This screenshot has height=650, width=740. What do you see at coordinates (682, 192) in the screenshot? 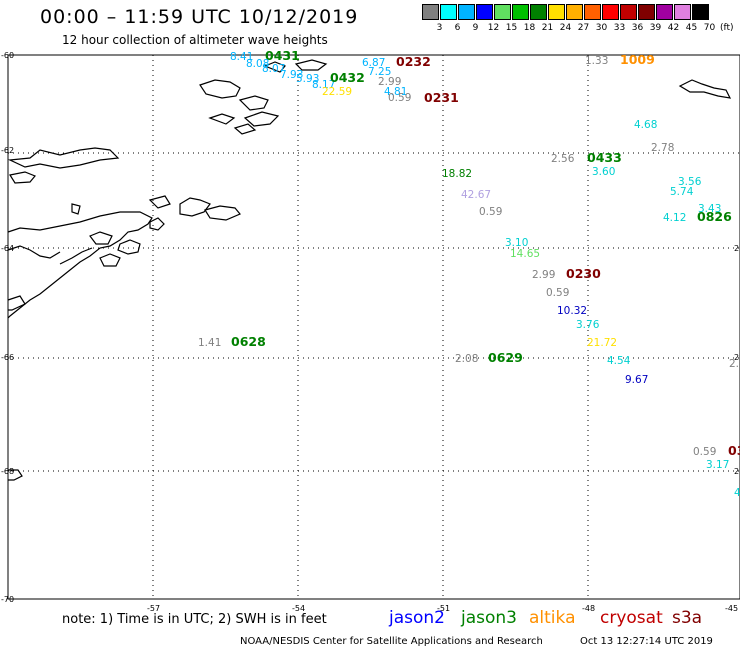
I see `wave-height-value: 5.74` at bounding box center [682, 192].